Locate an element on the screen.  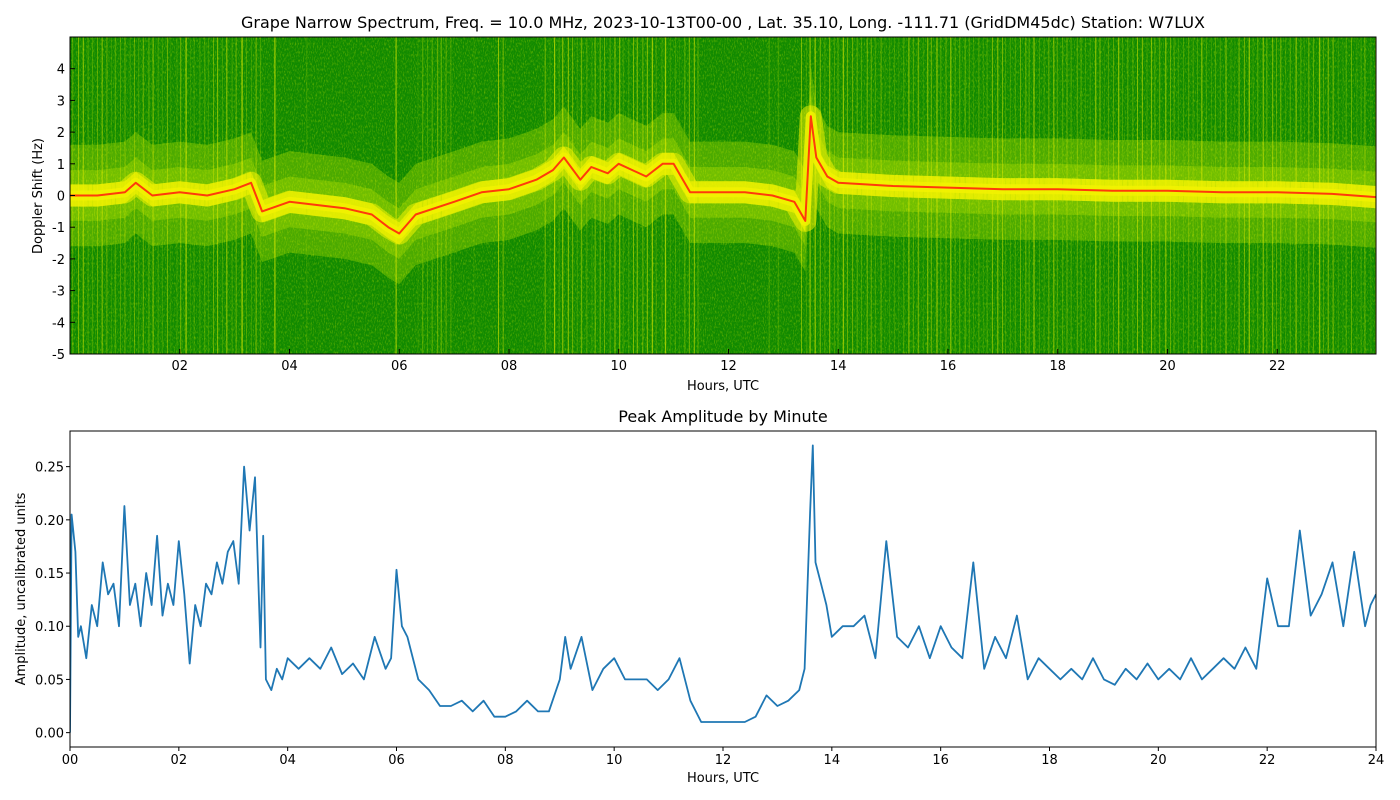
spectrogram-y-tick-label: 3 is located at coordinates (61, 101).